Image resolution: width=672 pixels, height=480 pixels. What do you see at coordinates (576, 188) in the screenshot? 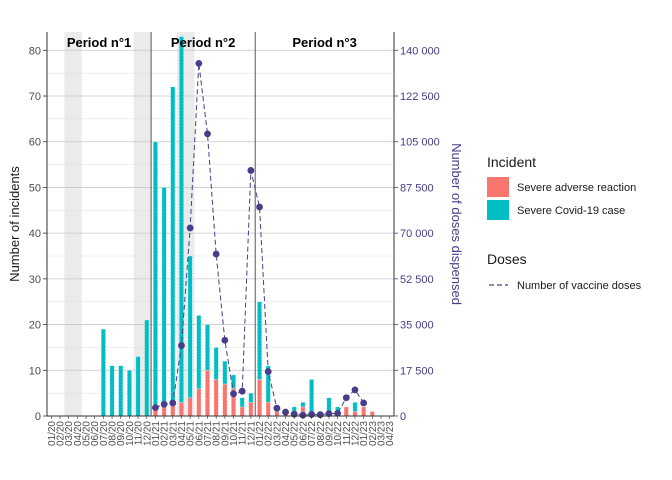
I see `legend-label-adverse: Severe adverse reaction` at bounding box center [576, 188].